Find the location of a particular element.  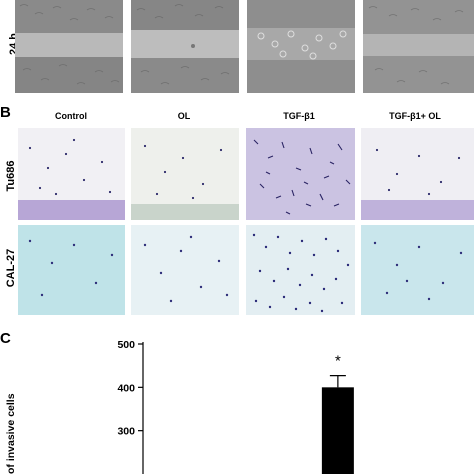

transwell-cal27-control is located at coordinates (71, 270).